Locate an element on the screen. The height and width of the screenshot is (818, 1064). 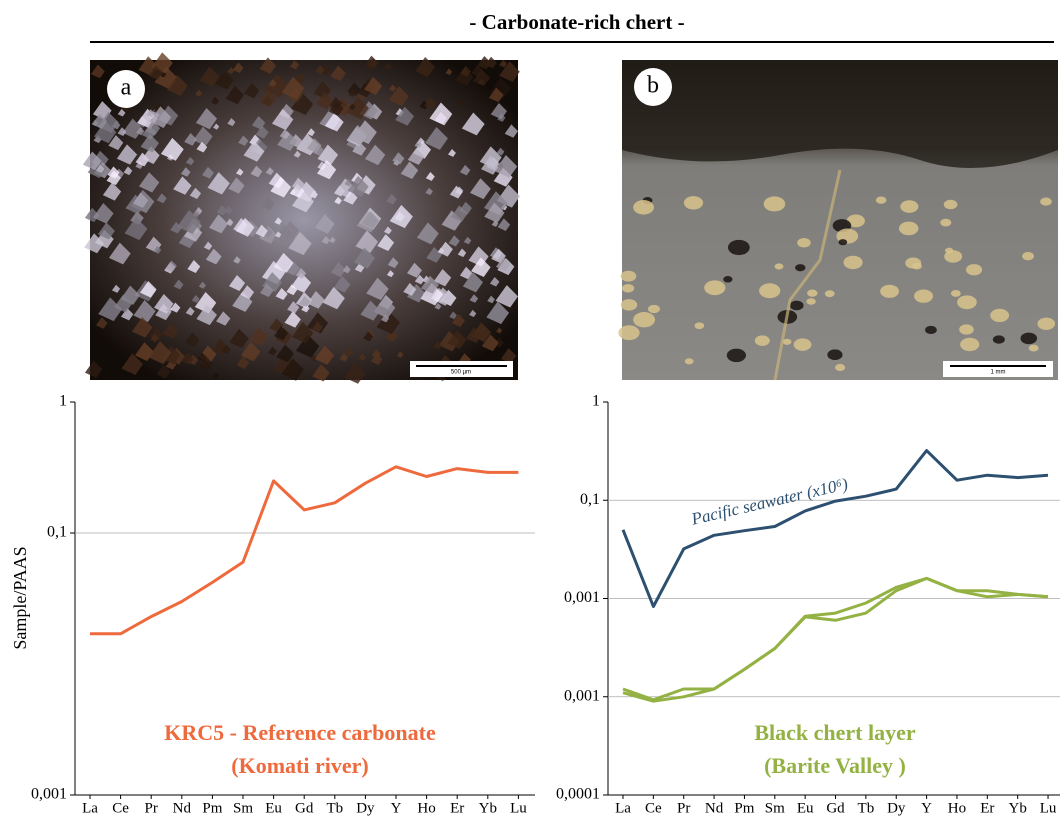
x-tick-label: Gd is located at coordinates (835, 808).